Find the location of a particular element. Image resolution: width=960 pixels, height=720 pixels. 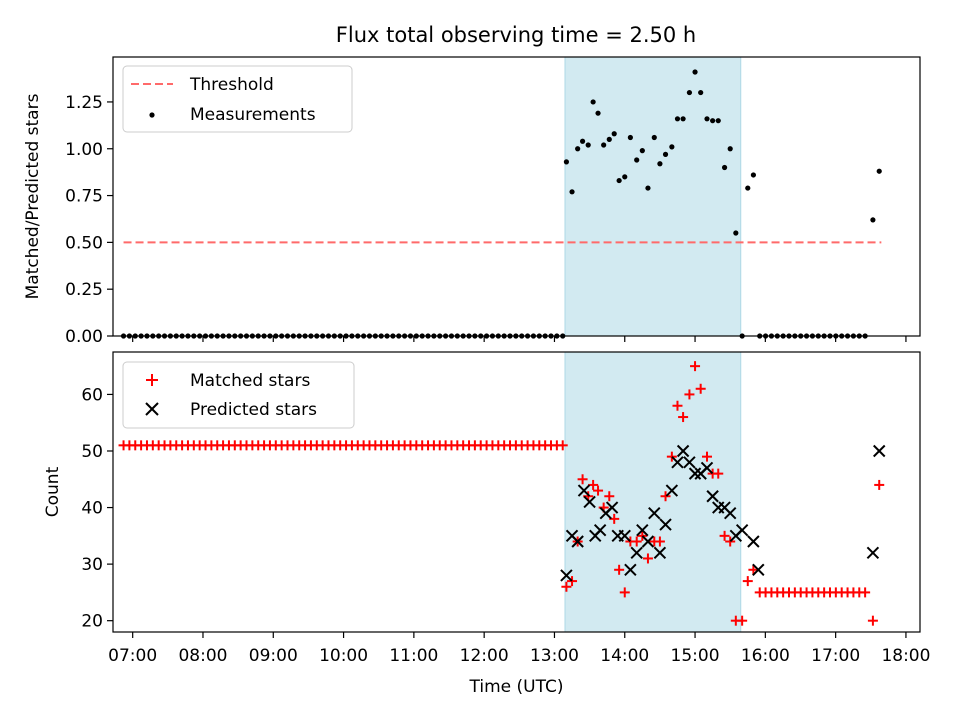

bottom-x-axis-label: Time (UTC) is located at coordinates (516, 687).